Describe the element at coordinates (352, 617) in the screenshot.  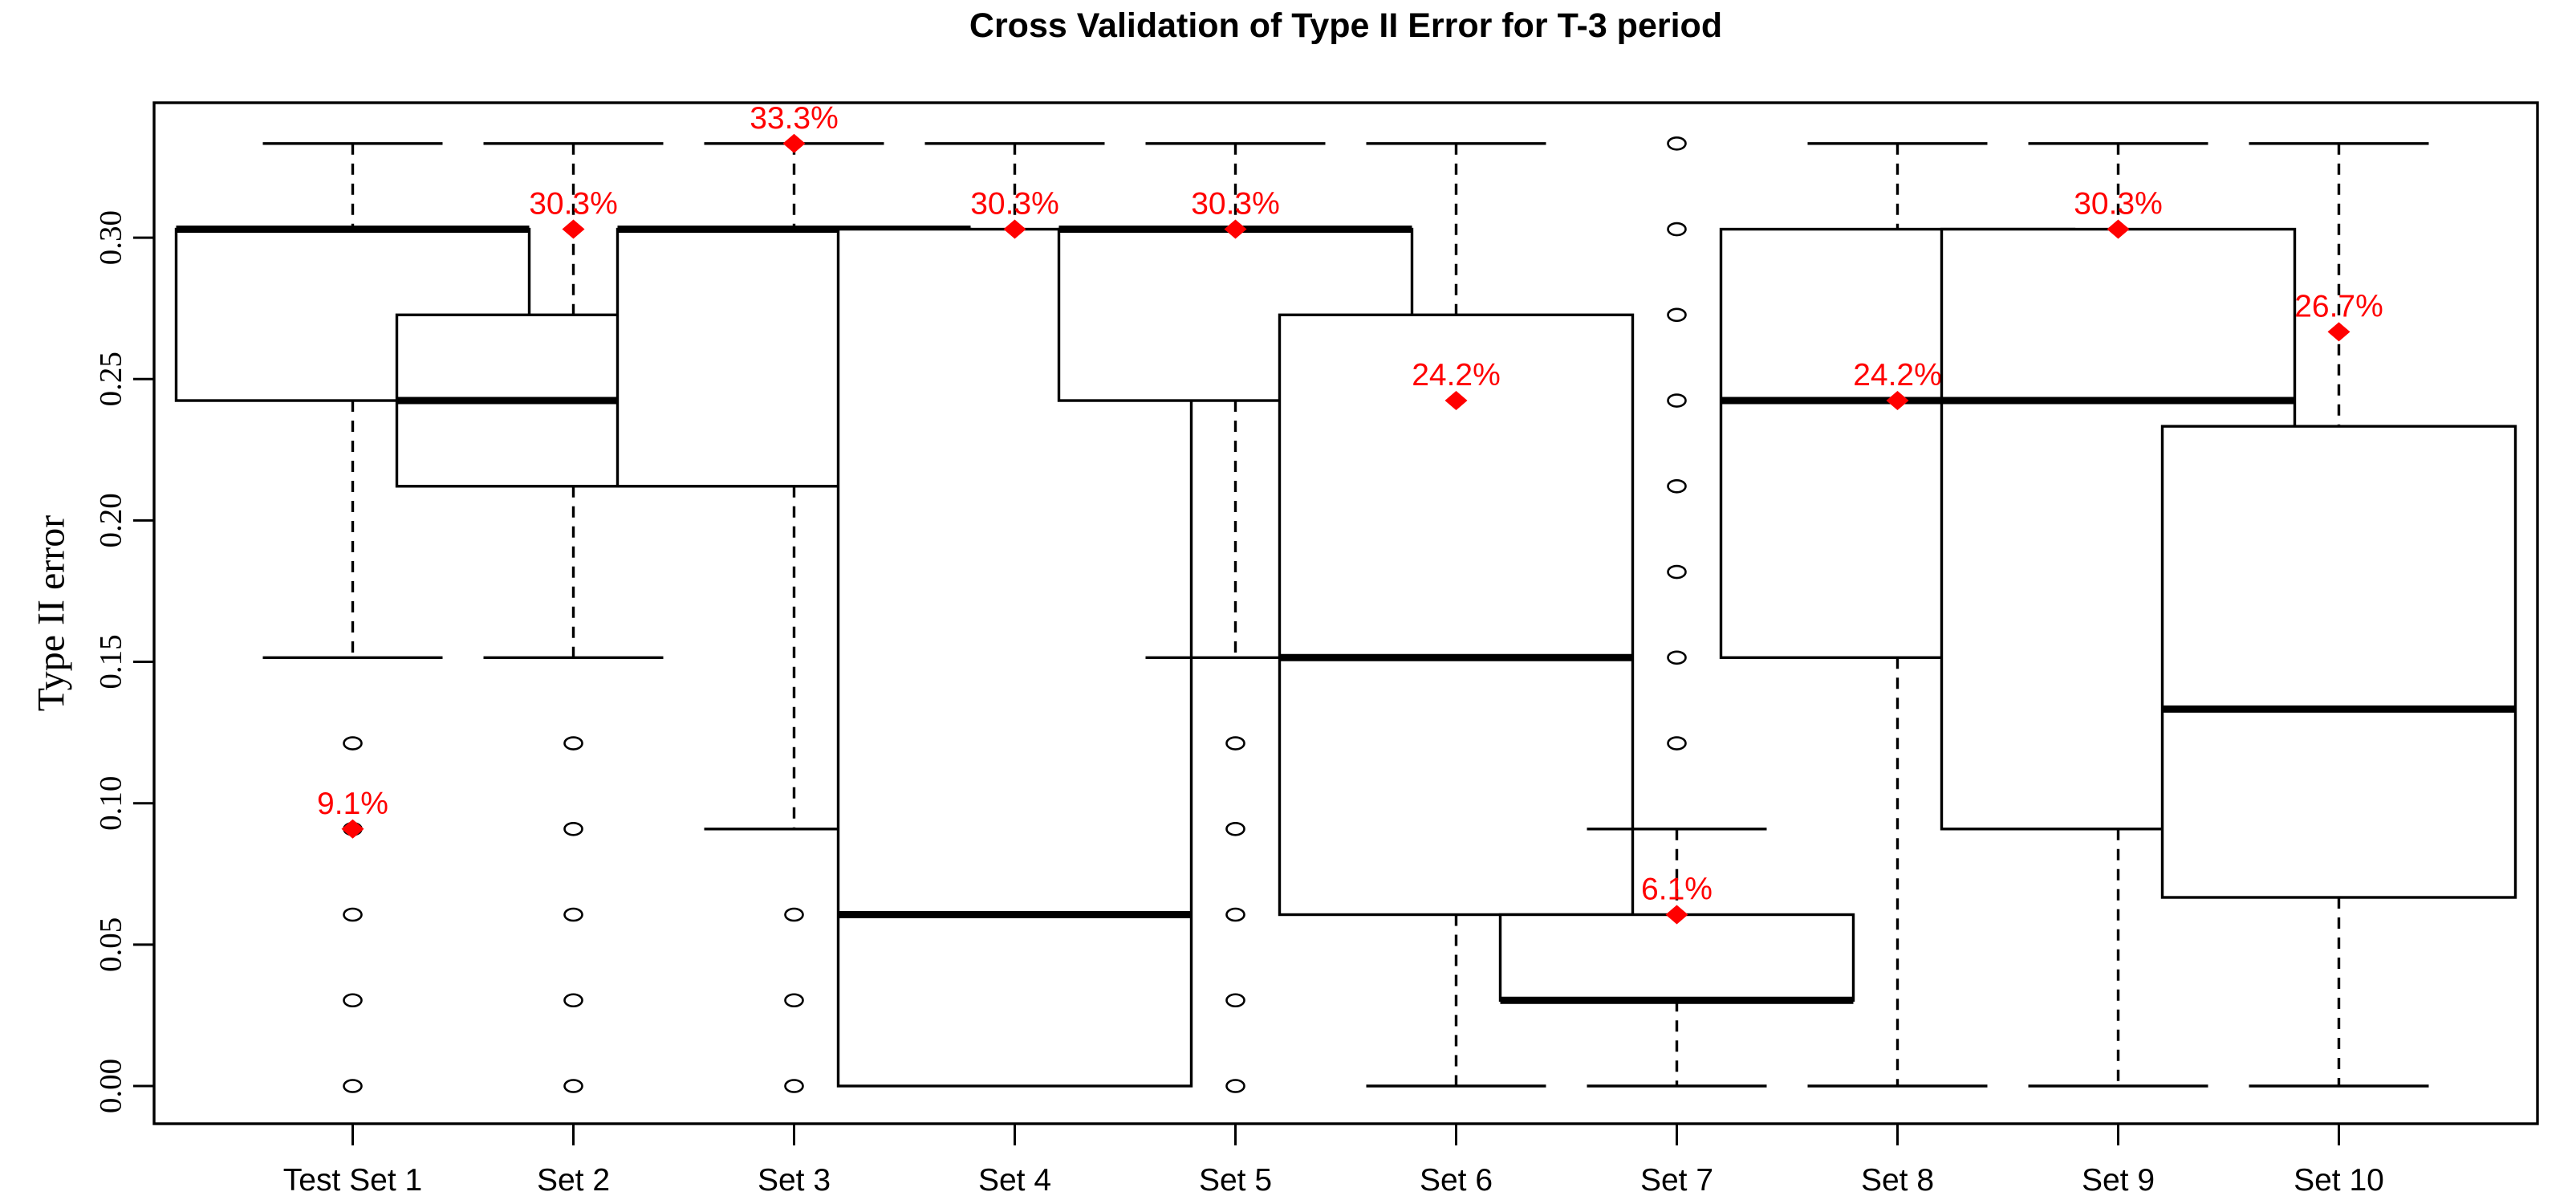
I see `boxplot-test-set-1: 9.1%` at that location.